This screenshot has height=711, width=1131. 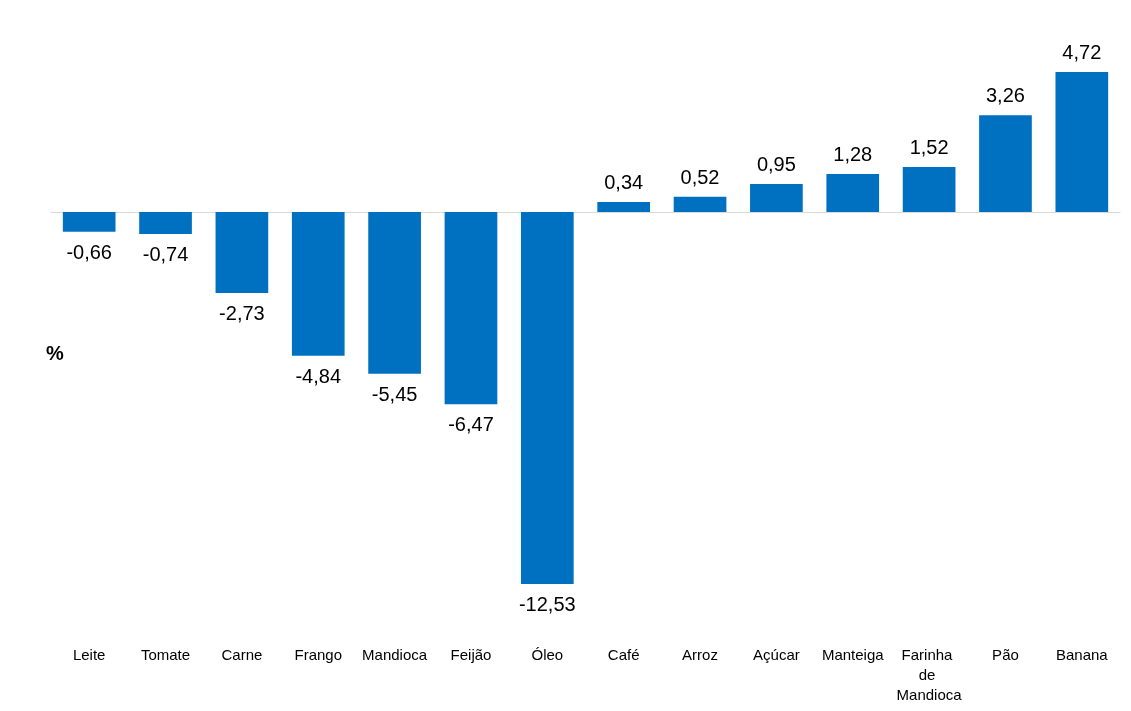 I want to click on x-tick-label: Manteiga, so click(x=853, y=654).